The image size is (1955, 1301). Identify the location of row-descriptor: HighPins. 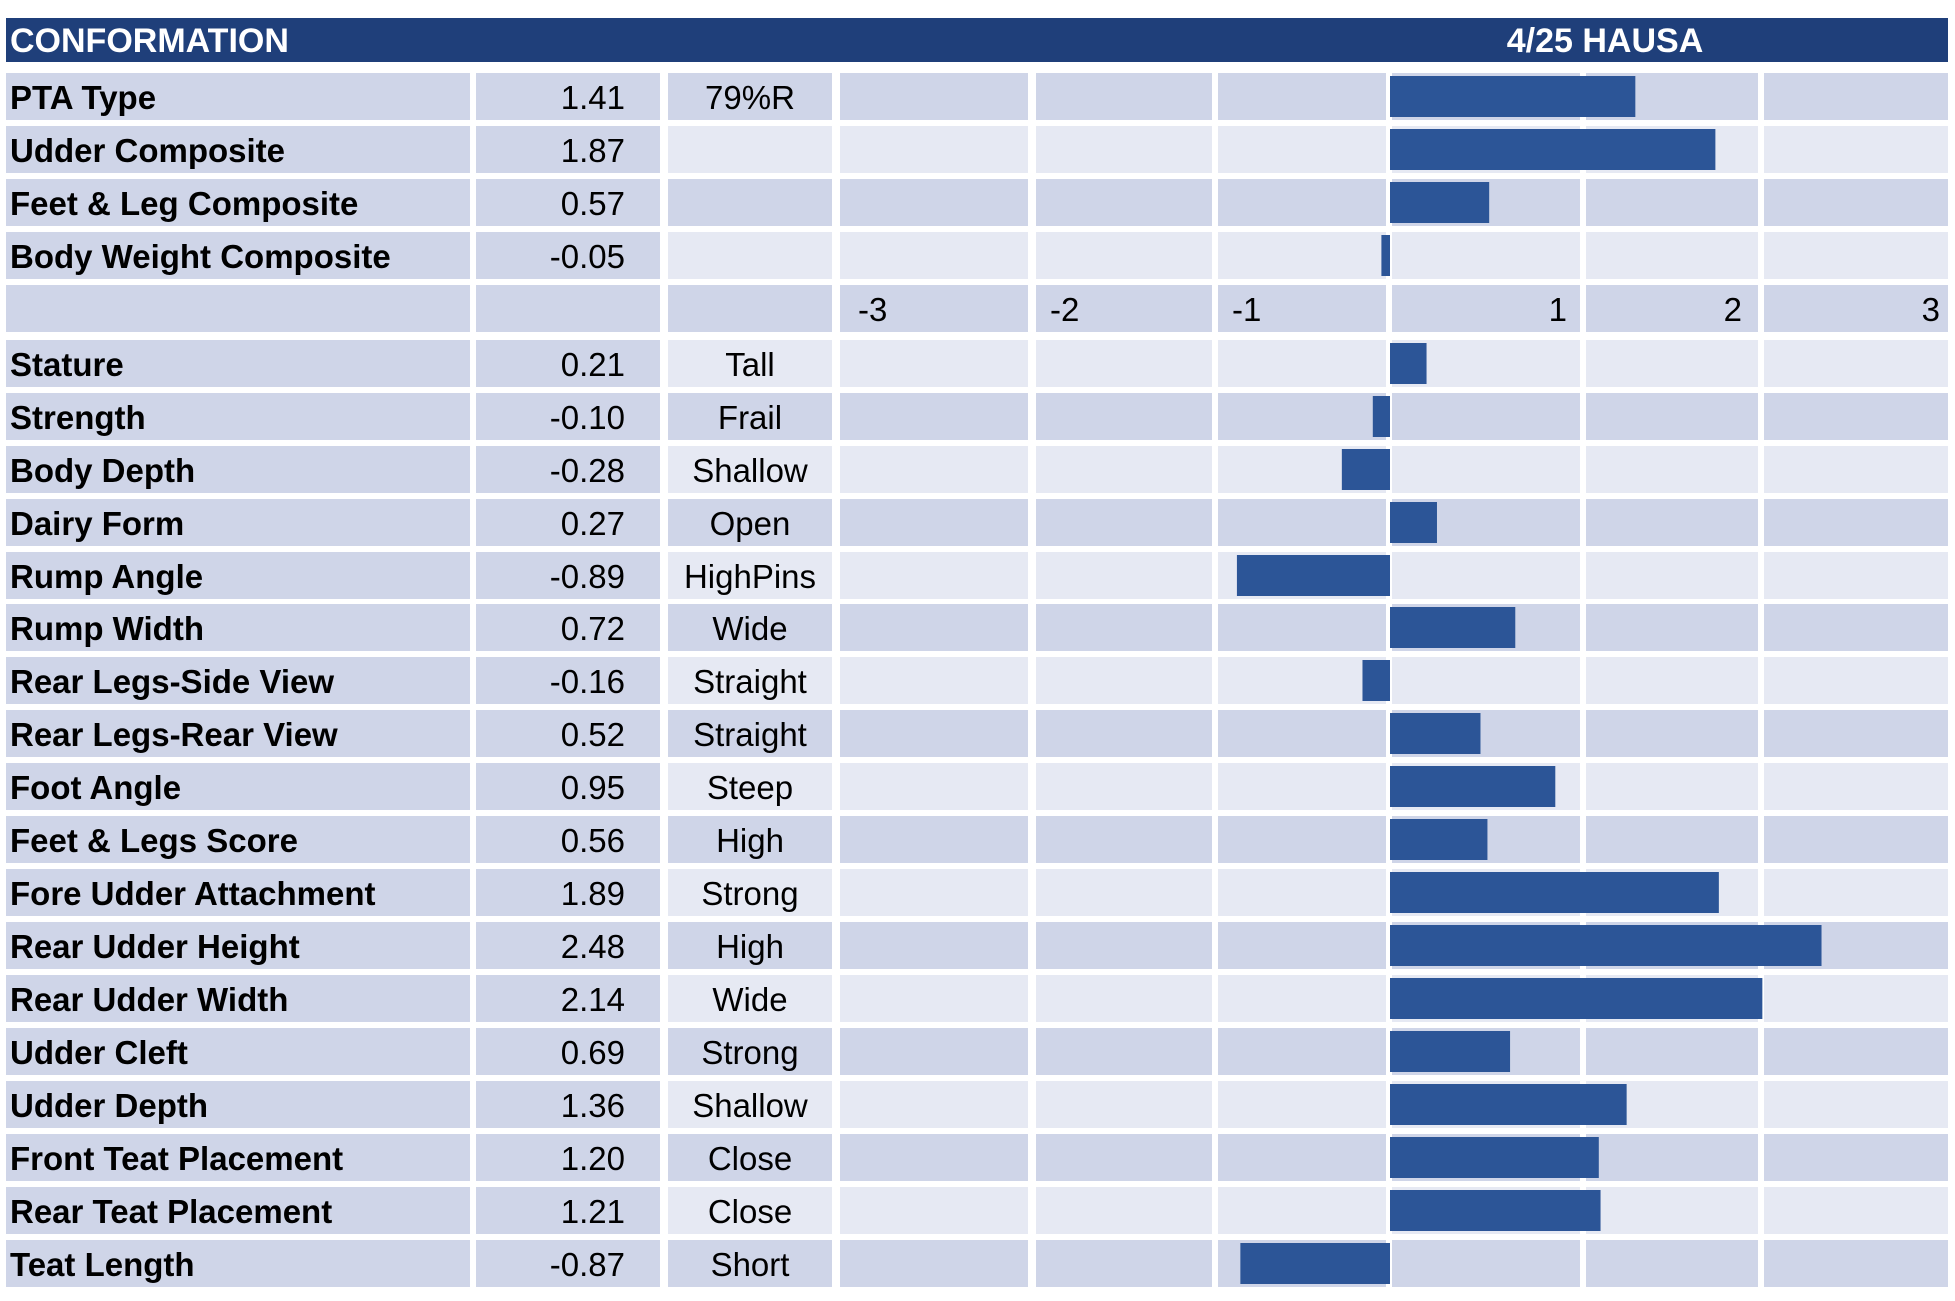
(750, 576).